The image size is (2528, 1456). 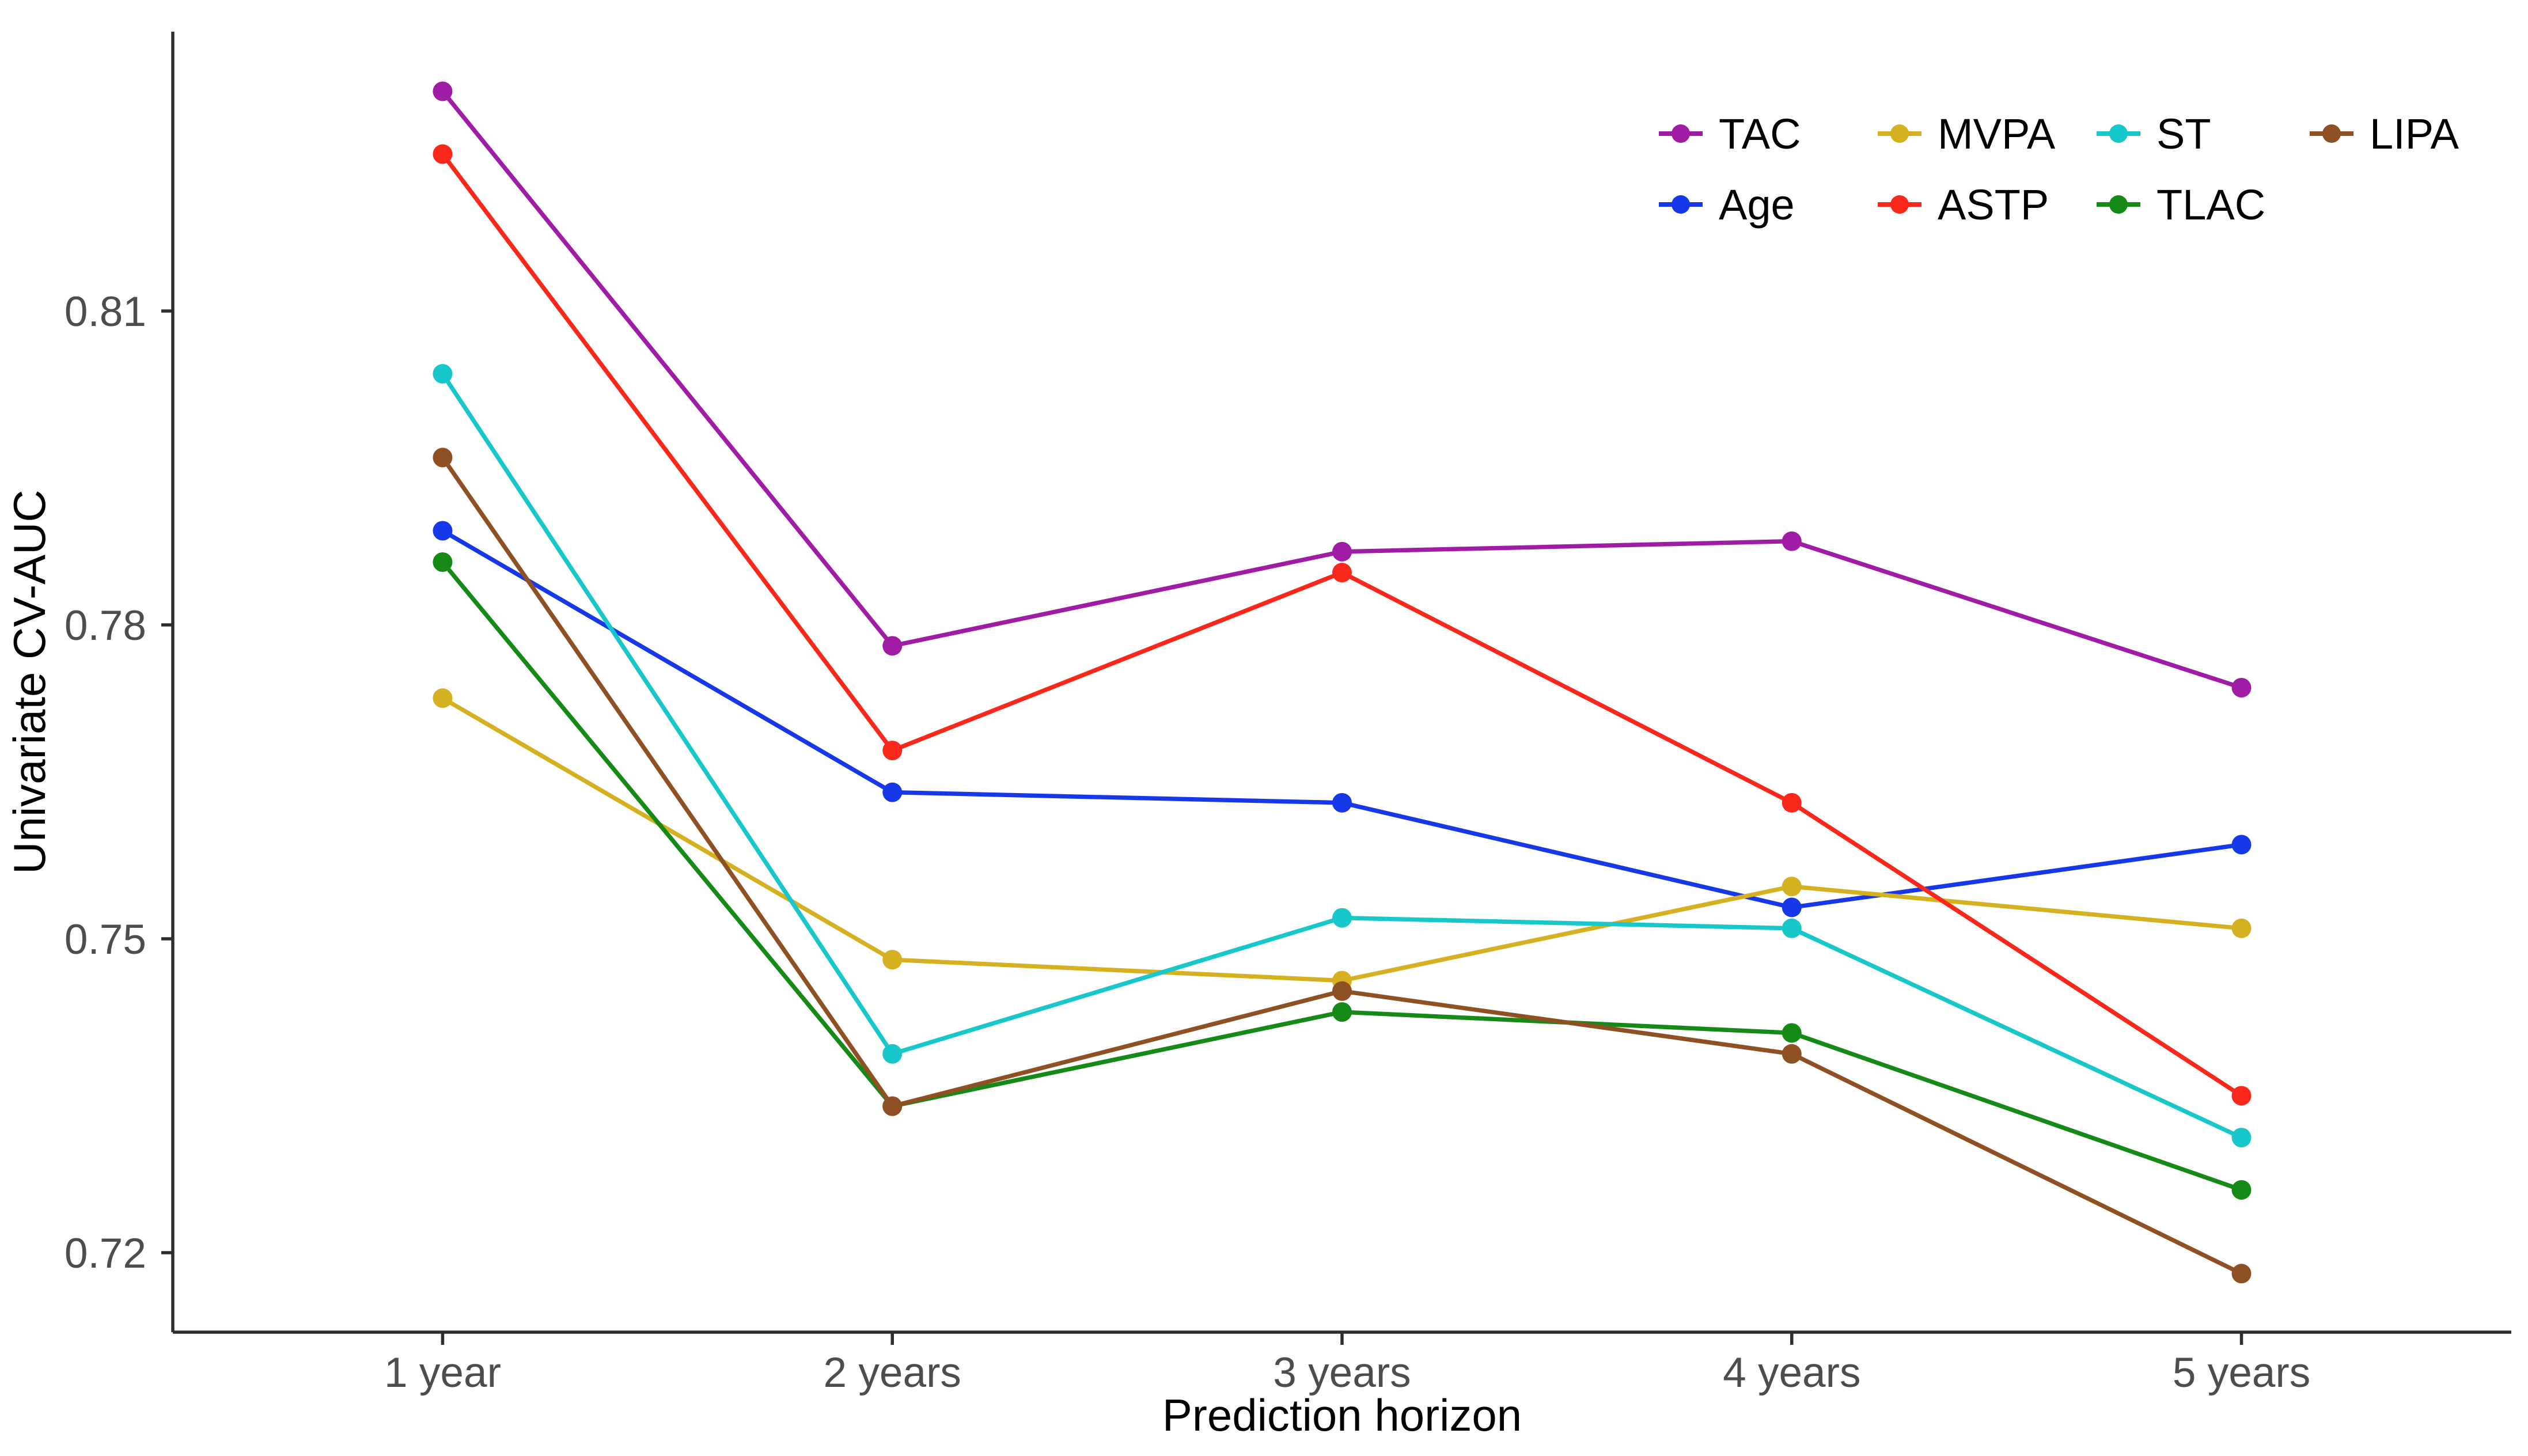 I want to click on legend-label-ASTP: ASTP, so click(x=1993, y=205).